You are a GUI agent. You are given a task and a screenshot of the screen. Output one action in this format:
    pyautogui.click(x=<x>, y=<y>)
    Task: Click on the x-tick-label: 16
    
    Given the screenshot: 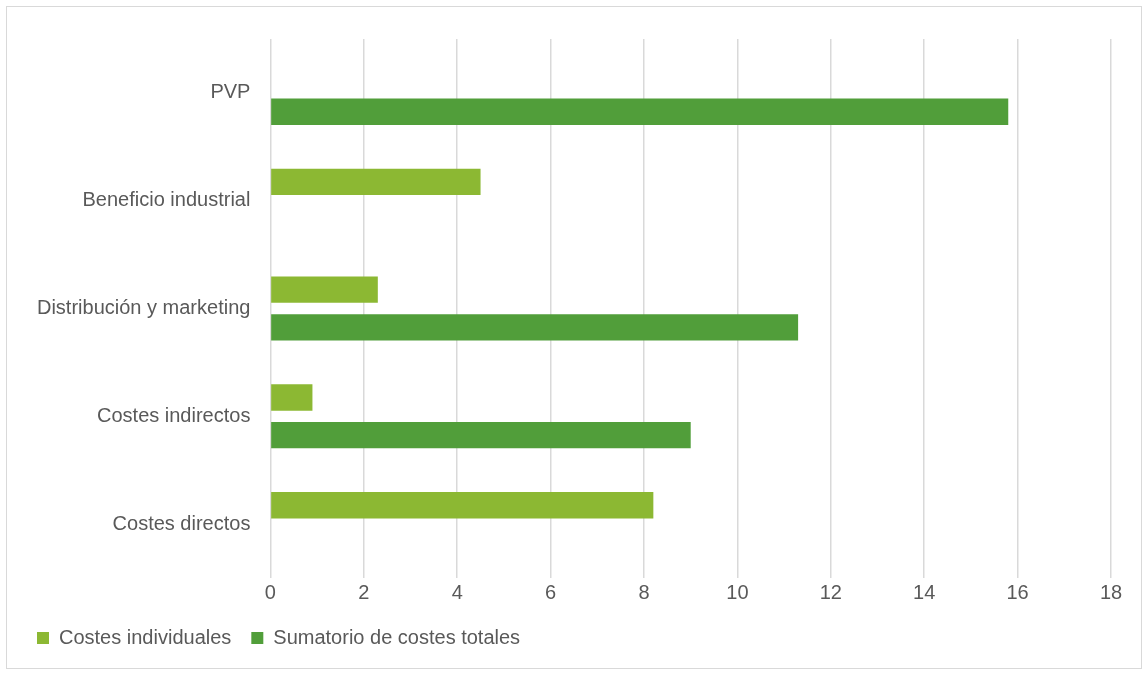 What is the action you would take?
    pyautogui.click(x=1017, y=591)
    